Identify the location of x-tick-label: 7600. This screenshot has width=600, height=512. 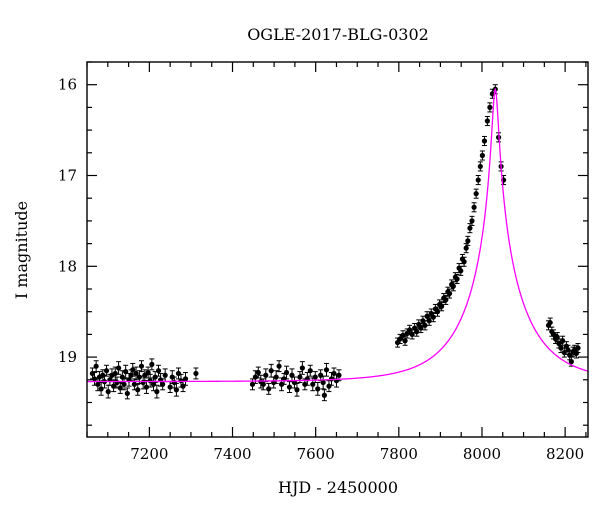
(316, 454).